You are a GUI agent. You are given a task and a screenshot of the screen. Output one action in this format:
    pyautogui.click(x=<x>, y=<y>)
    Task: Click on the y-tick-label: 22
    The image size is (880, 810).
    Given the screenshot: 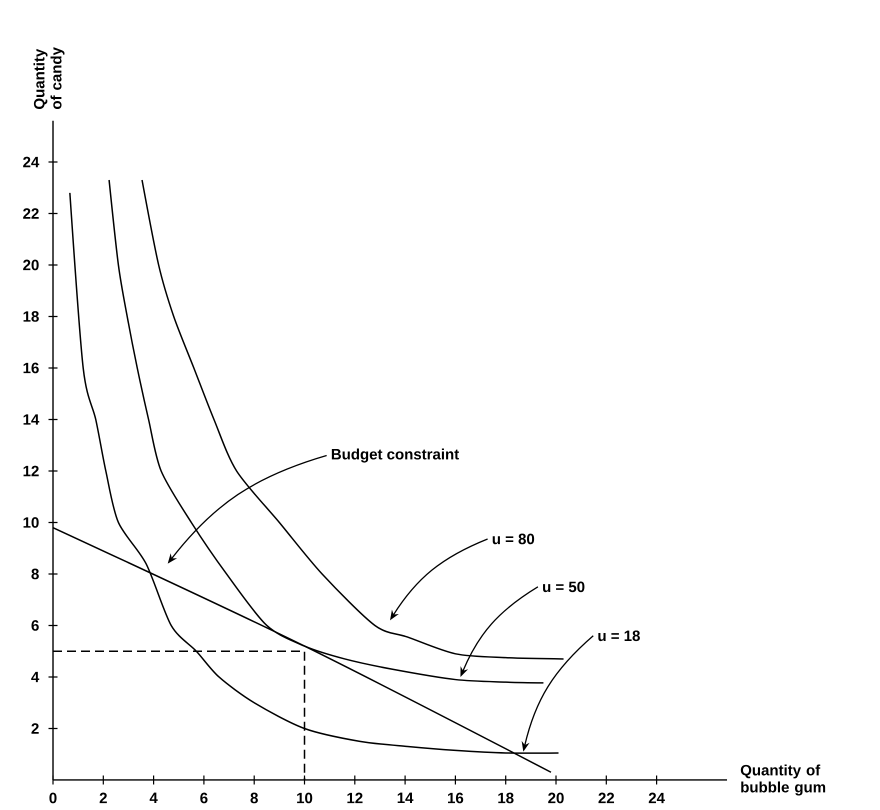 What is the action you would take?
    pyautogui.click(x=31, y=213)
    